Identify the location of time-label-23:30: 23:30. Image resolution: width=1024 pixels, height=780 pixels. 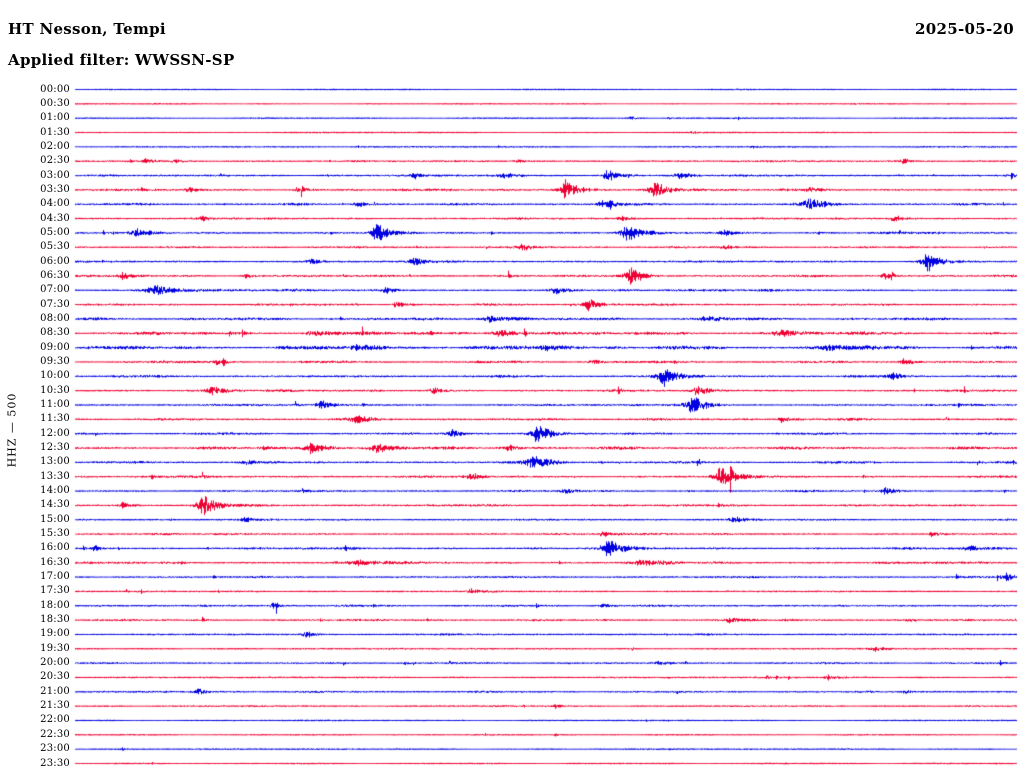
(55, 763).